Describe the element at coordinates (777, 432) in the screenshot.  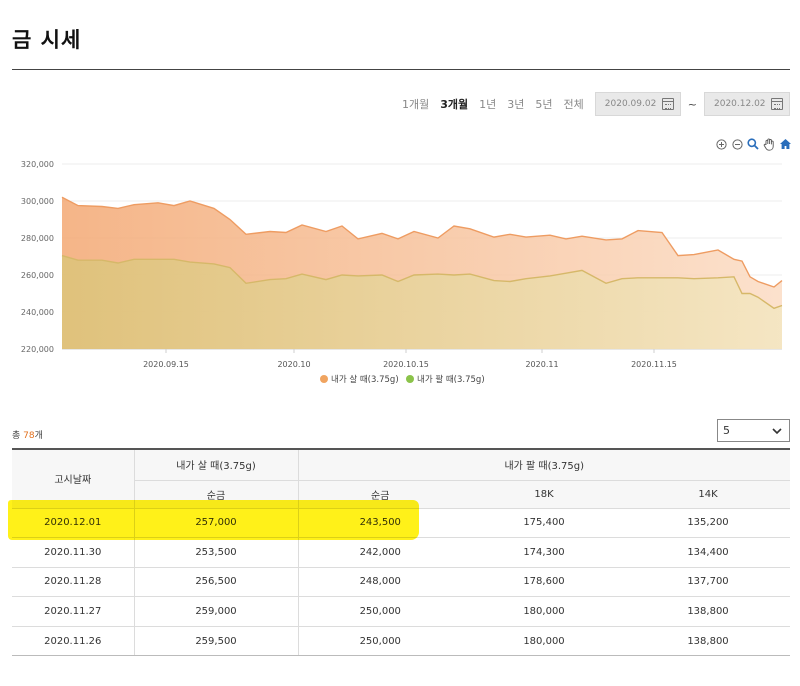
I see `chevron-down-icon` at that location.